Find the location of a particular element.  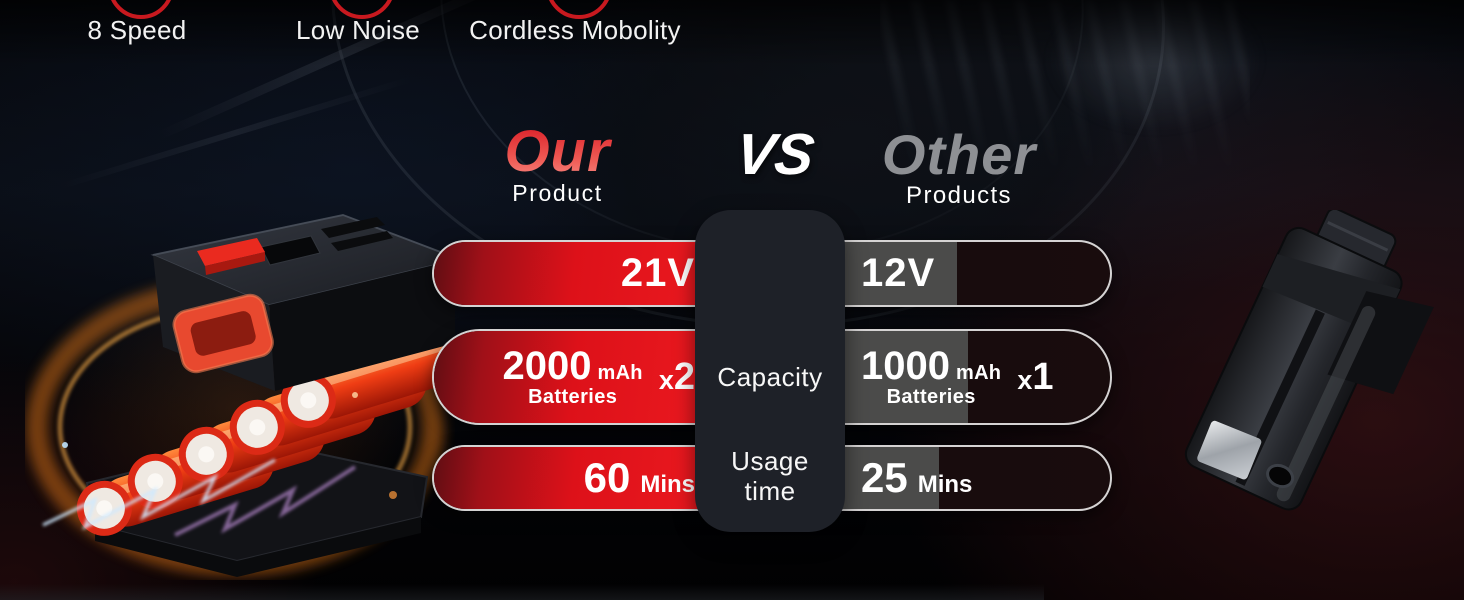

our-capacity-amount: 2000 is located at coordinates (547, 366).